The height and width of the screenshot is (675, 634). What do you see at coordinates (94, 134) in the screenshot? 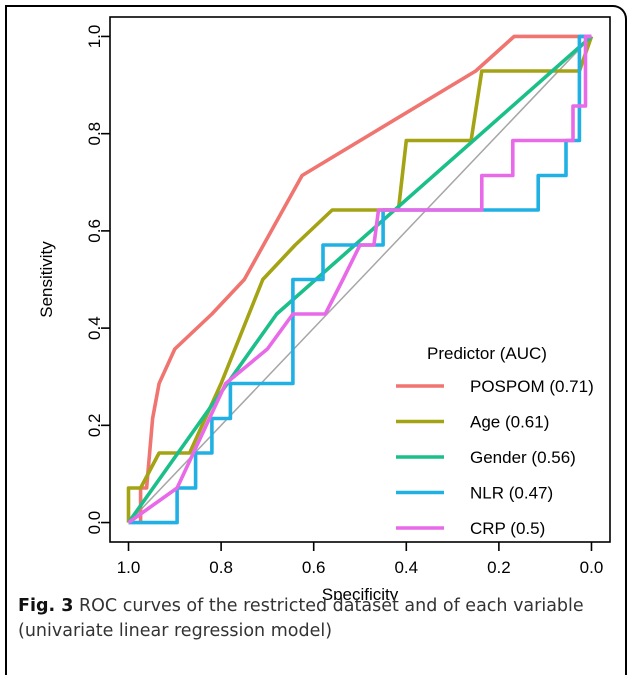
I see `y-tick-label: 0.8` at bounding box center [94, 134].